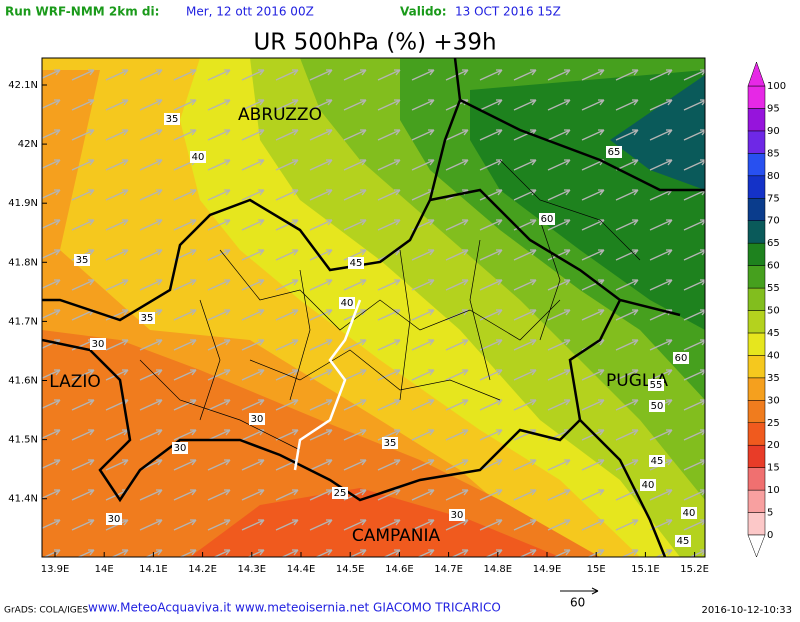 This screenshot has width=800, height=622. I want to click on colorbar-label: 60, so click(773, 266).